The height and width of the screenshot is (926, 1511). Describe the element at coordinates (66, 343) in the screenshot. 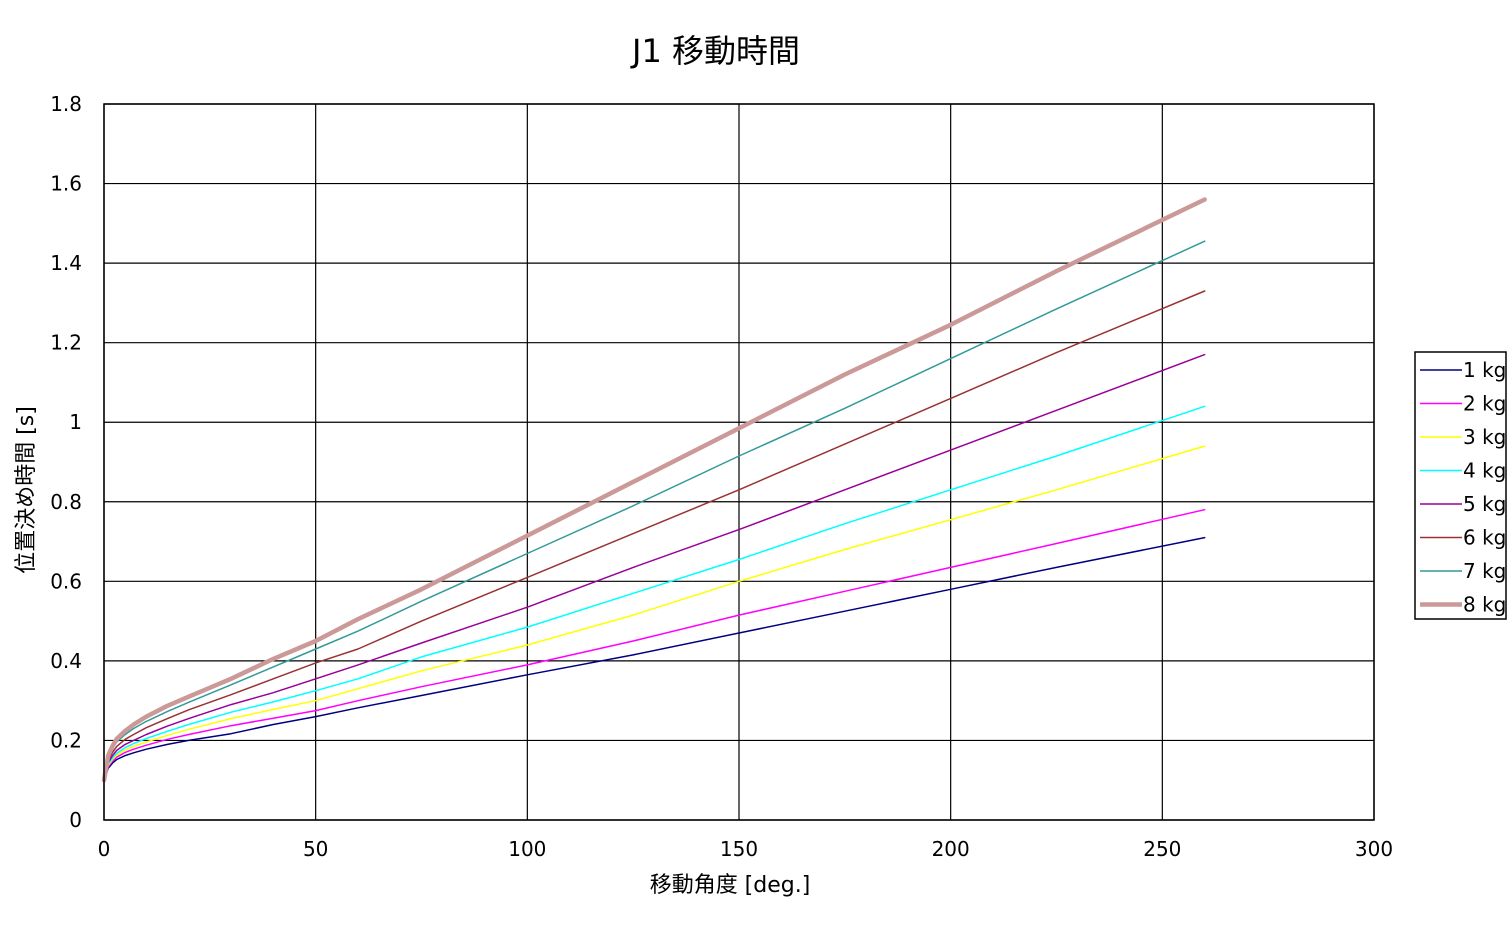

I see `y-tick-label: 1.2` at that location.